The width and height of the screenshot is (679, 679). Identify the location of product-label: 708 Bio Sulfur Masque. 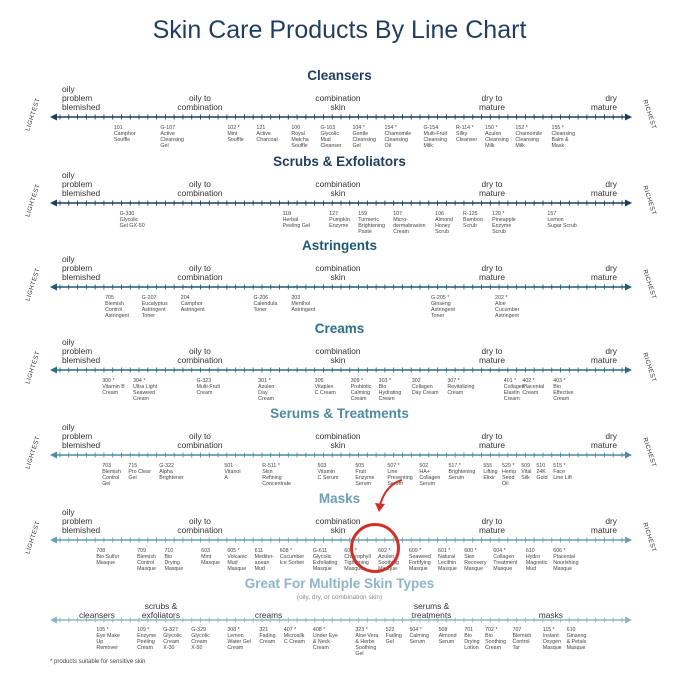
(108, 557).